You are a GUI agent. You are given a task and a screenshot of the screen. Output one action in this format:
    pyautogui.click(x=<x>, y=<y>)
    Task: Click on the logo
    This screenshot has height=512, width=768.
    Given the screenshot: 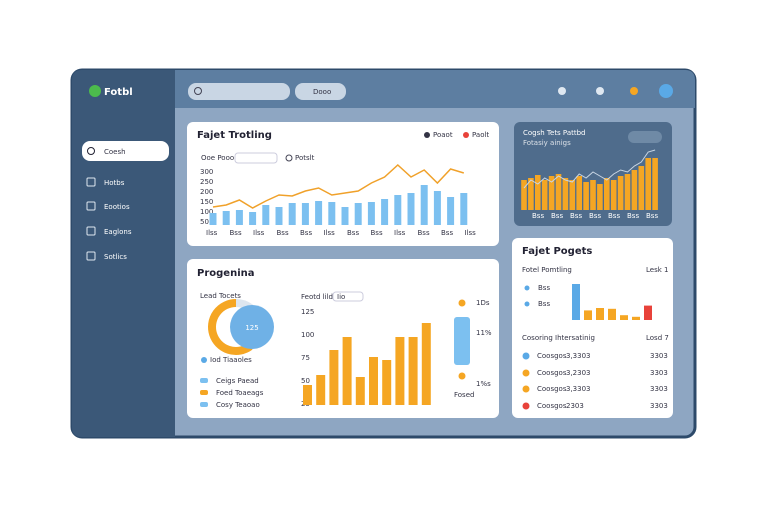 What is the action you would take?
    pyautogui.click(x=95, y=91)
    